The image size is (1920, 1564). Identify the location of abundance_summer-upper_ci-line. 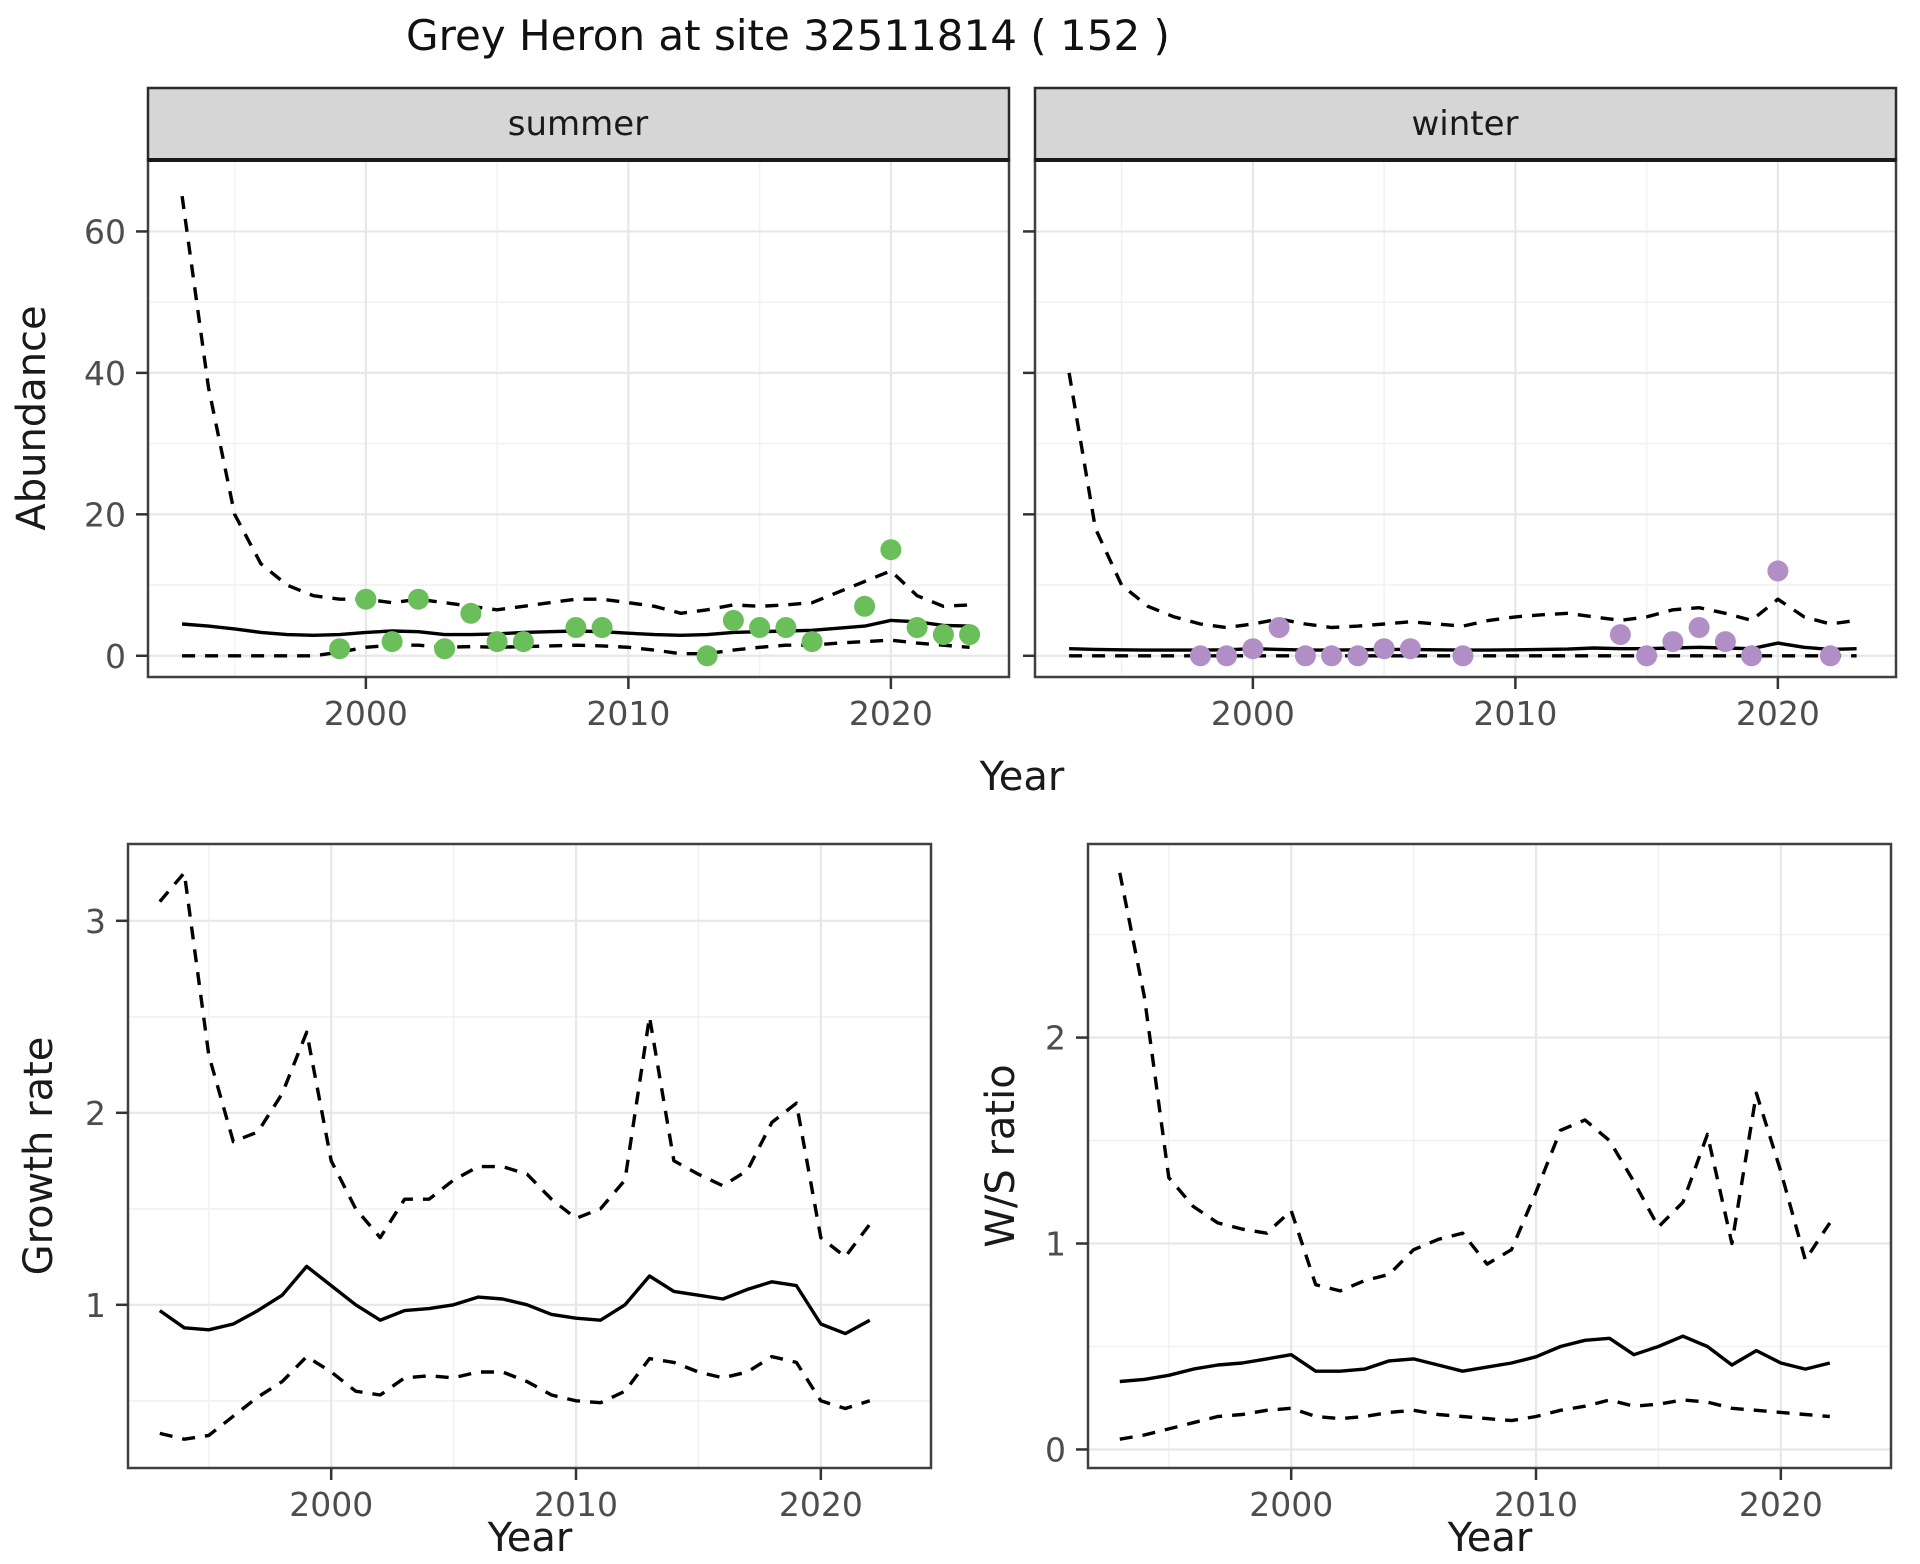
(575, 405).